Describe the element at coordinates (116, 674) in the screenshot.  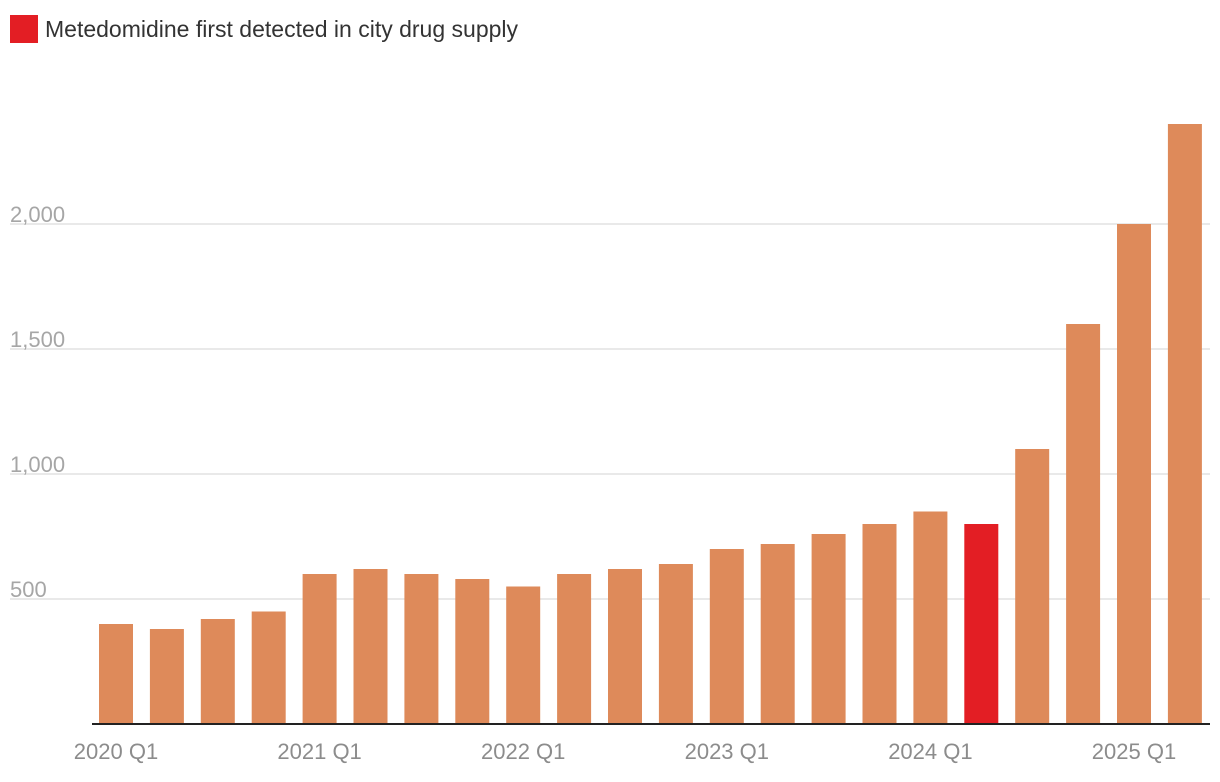
I see `bar-2020-q1` at that location.